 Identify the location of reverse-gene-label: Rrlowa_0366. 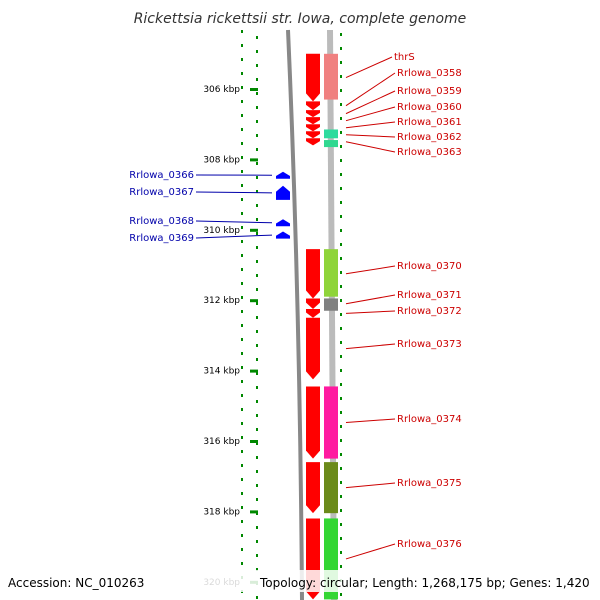
(161, 175).